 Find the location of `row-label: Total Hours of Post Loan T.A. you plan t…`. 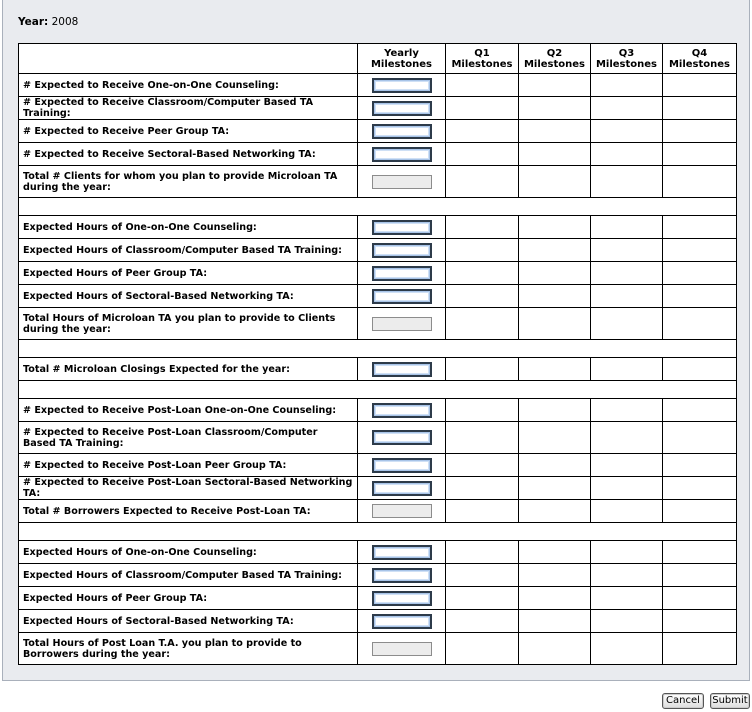

row-label: Total Hours of Post Loan T.A. you plan t… is located at coordinates (188, 648).